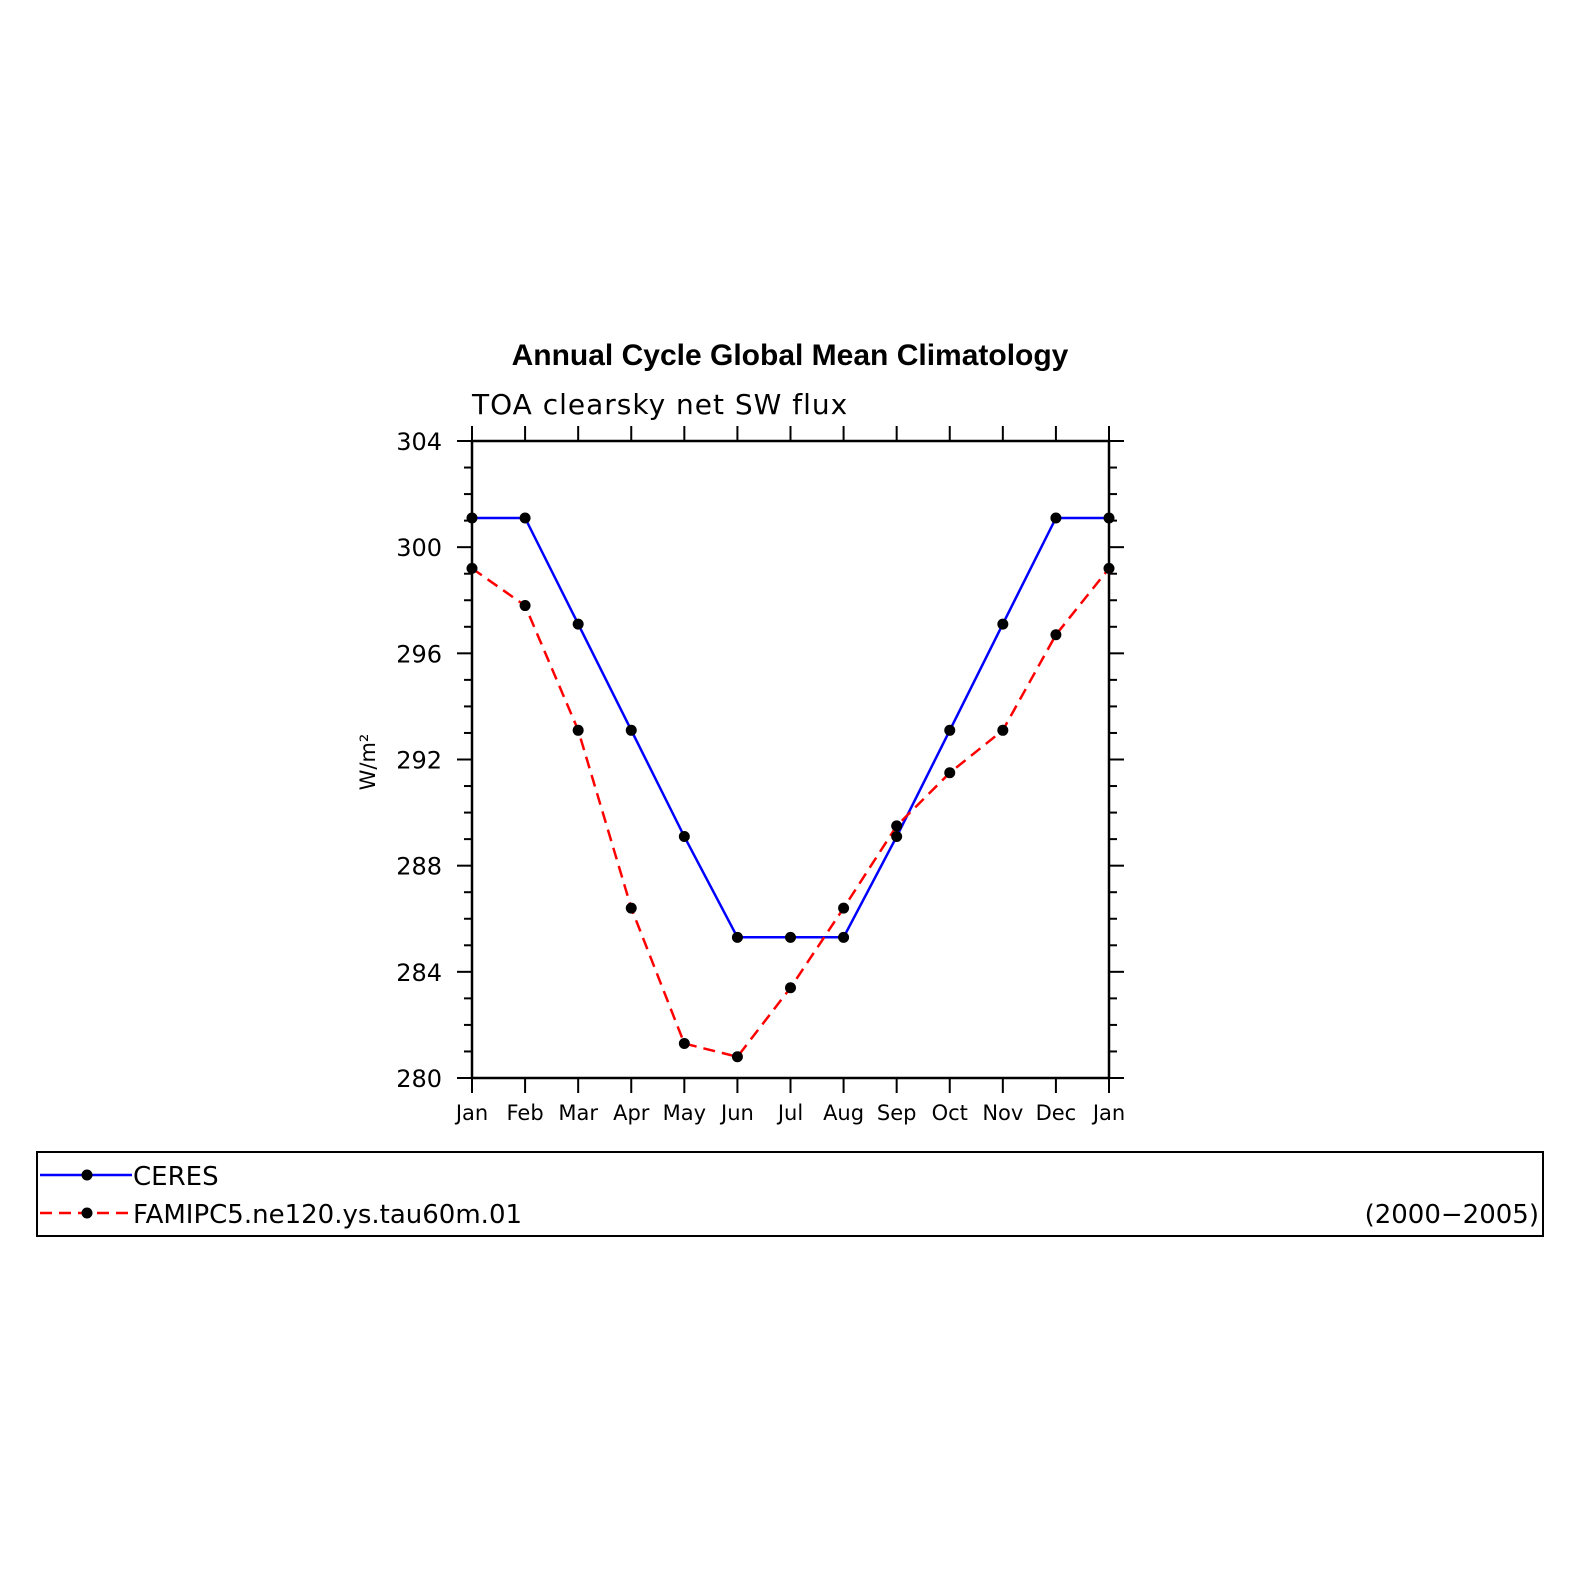 The image size is (1575, 1575). What do you see at coordinates (419, 442) in the screenshot?
I see `y-tick-label: 304` at bounding box center [419, 442].